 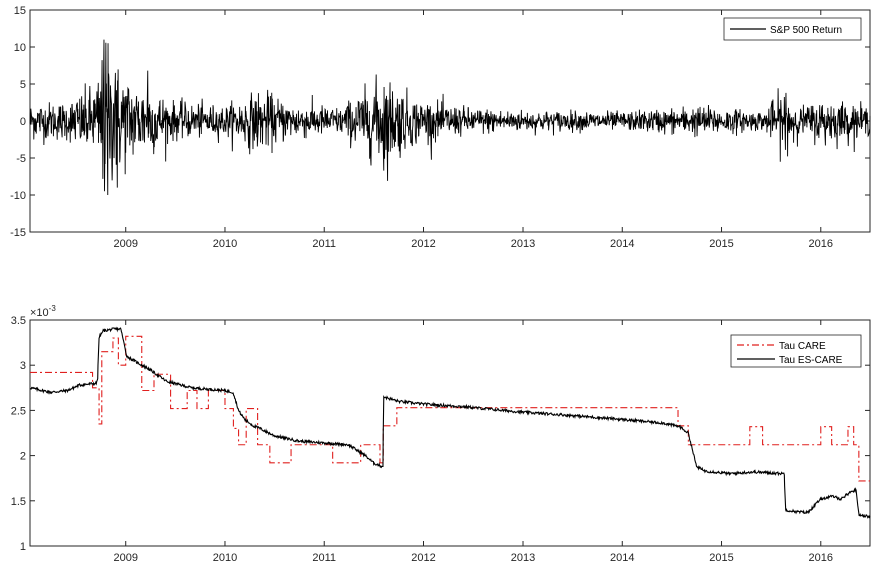 I want to click on returns-xtick-label: 2010, so click(x=225, y=244).